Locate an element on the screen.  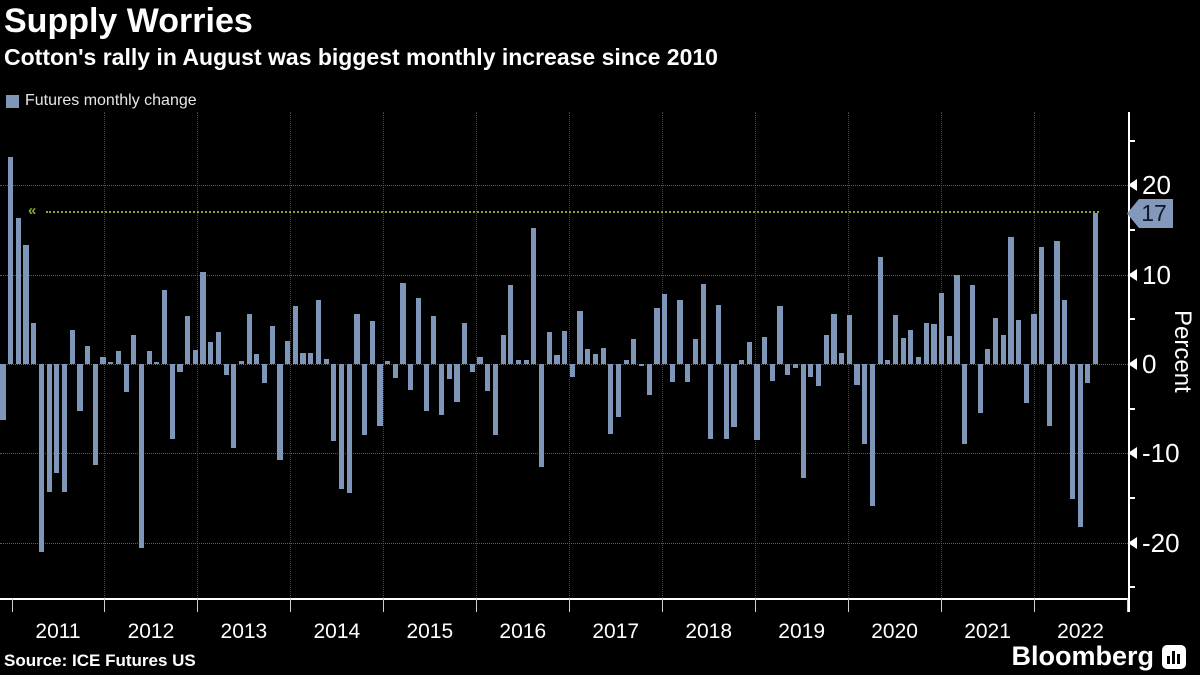
y-axis-title: Percent is located at coordinates (1182, 351).